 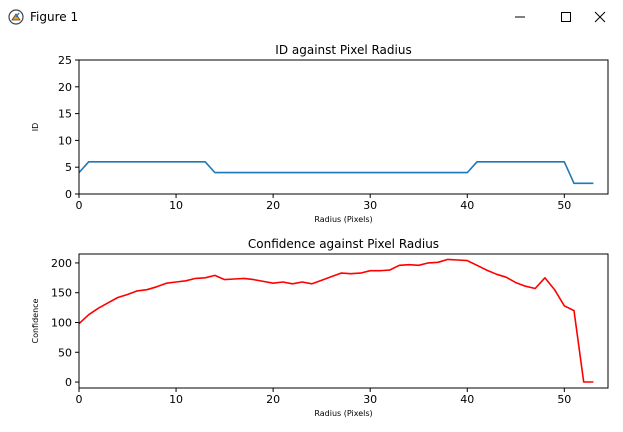 What do you see at coordinates (343, 50) in the screenshot?
I see `chart-title: ID against Pixel Radius` at bounding box center [343, 50].